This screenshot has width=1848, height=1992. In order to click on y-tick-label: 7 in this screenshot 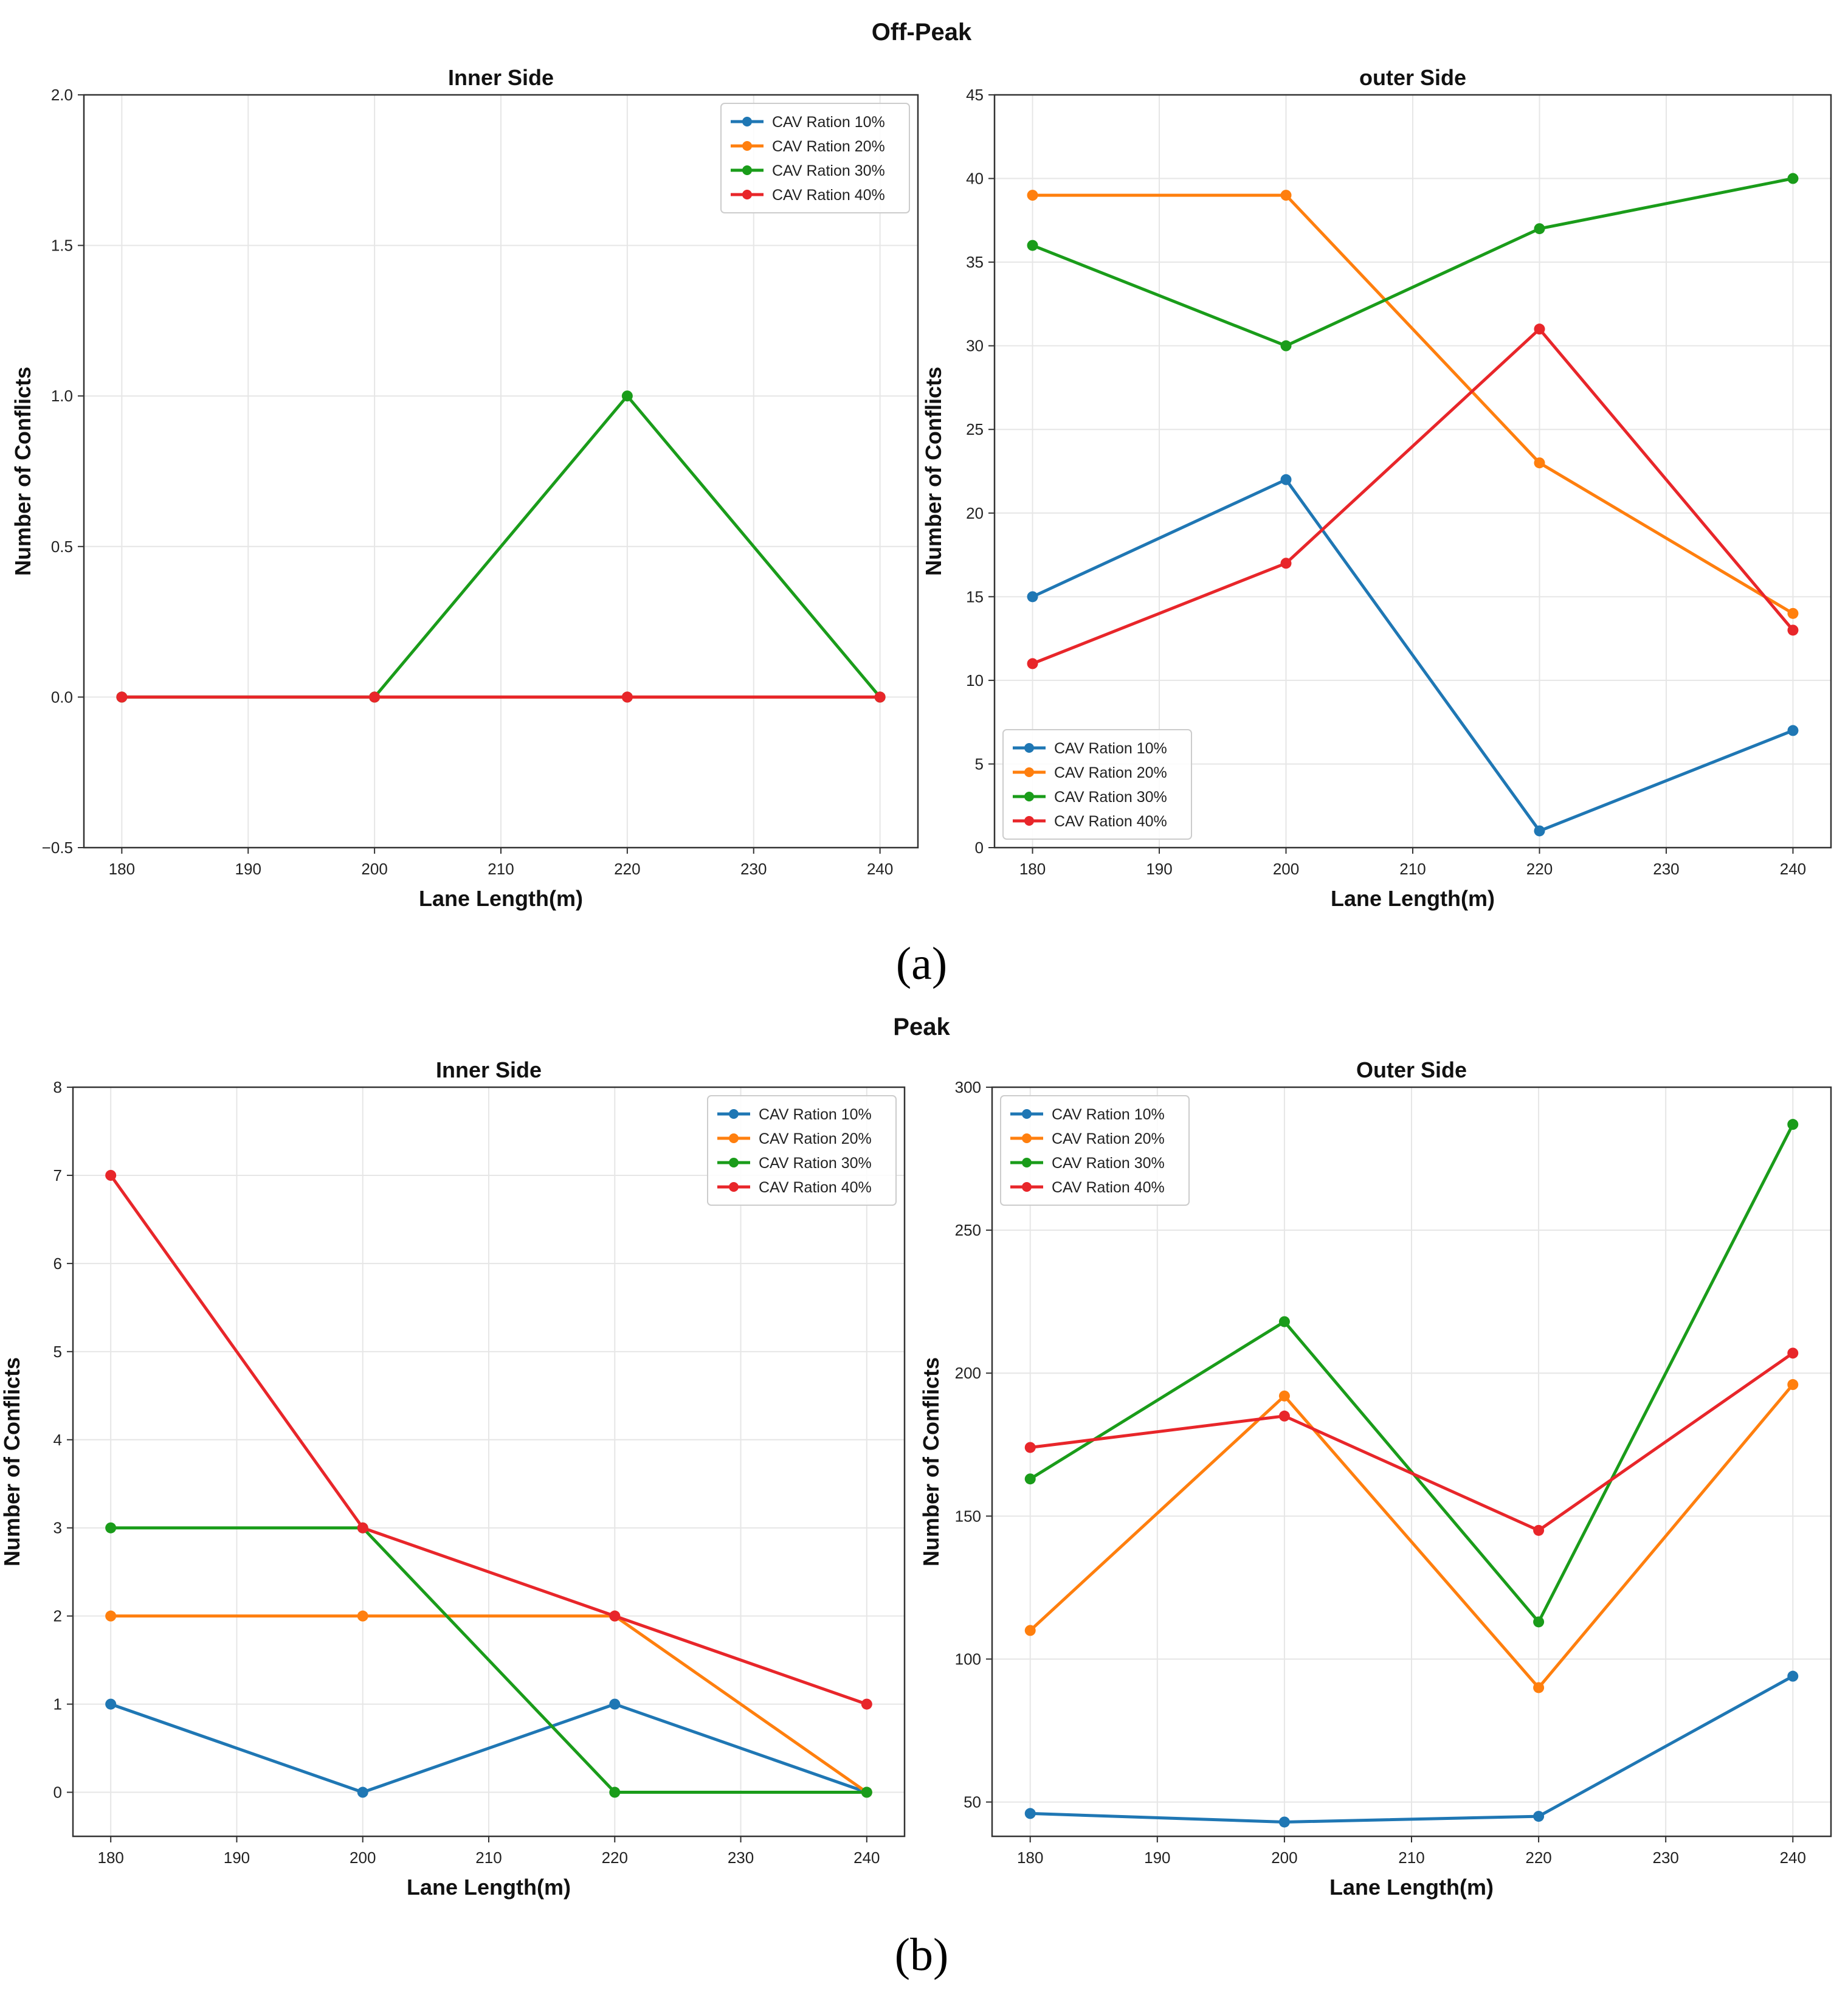, I will do `click(57, 1175)`.